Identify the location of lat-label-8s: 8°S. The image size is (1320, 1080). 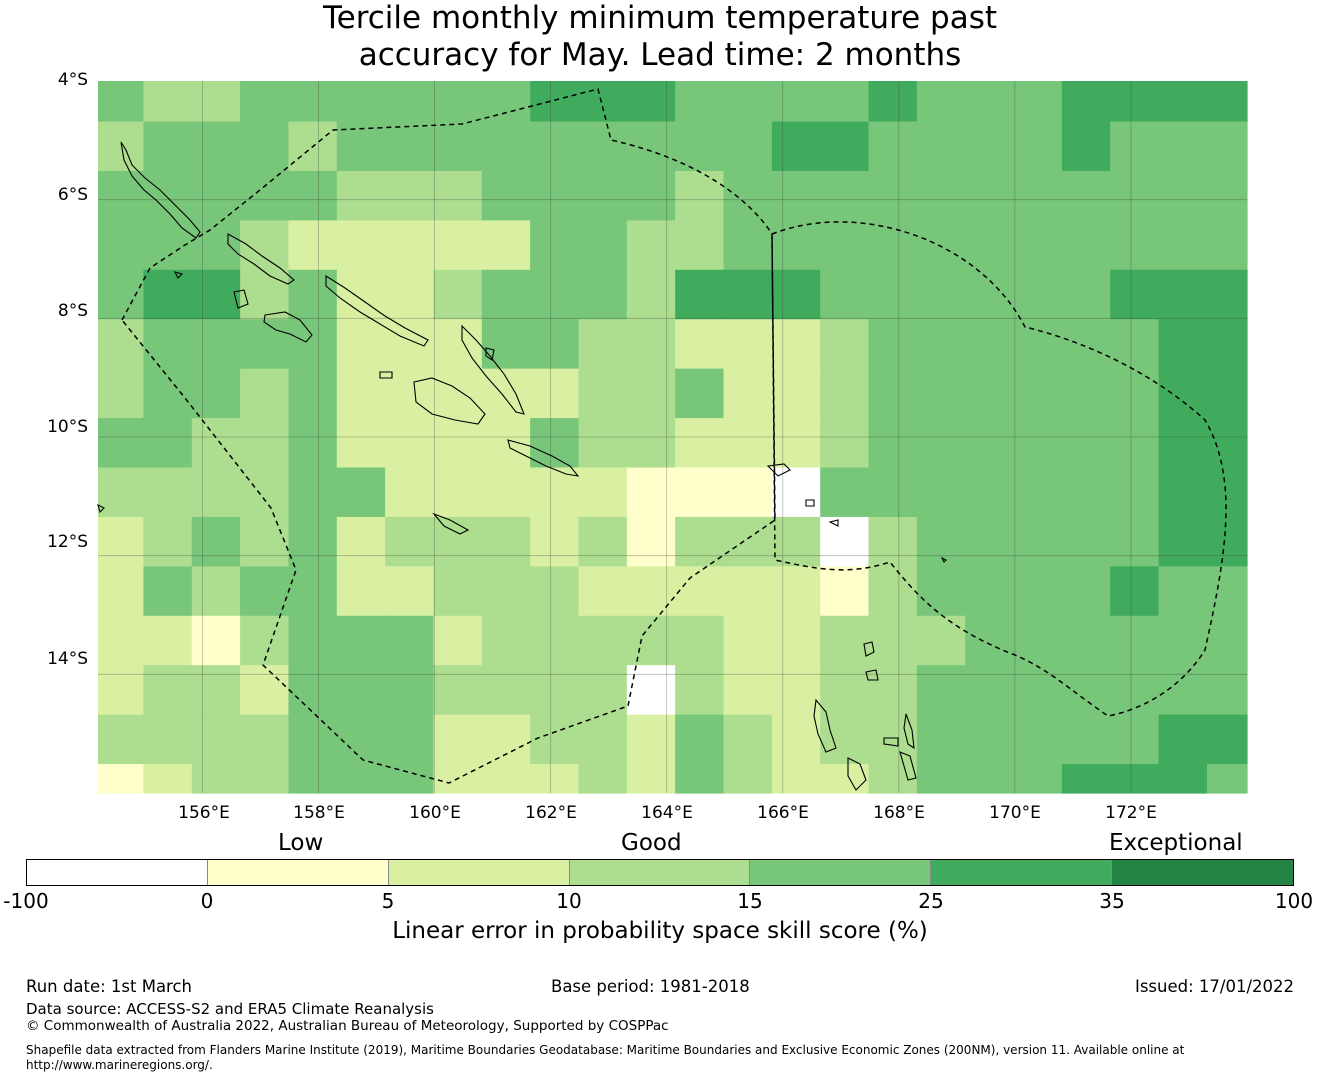
(72, 311).